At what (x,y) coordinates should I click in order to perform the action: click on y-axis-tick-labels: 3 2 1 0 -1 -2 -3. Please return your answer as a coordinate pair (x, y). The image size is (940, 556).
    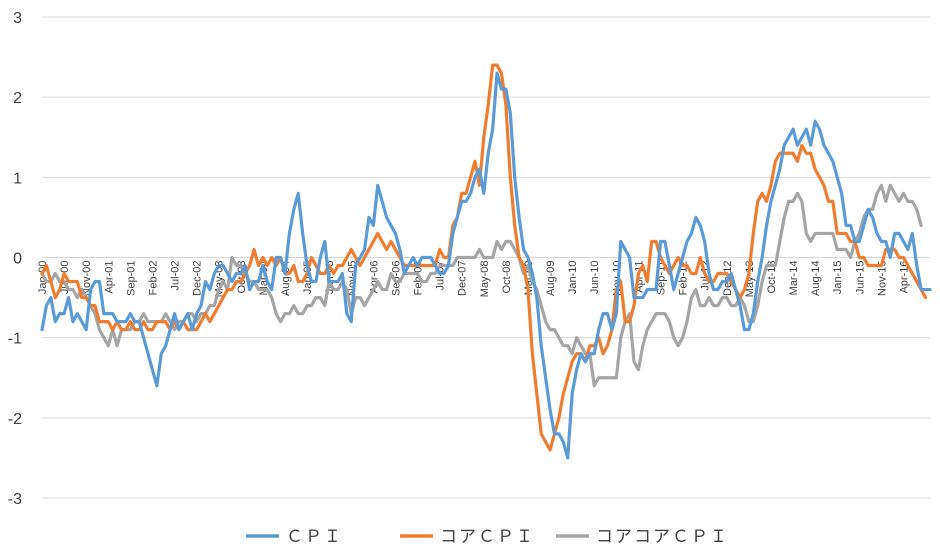
    Looking at the image, I should click on (15, 259).